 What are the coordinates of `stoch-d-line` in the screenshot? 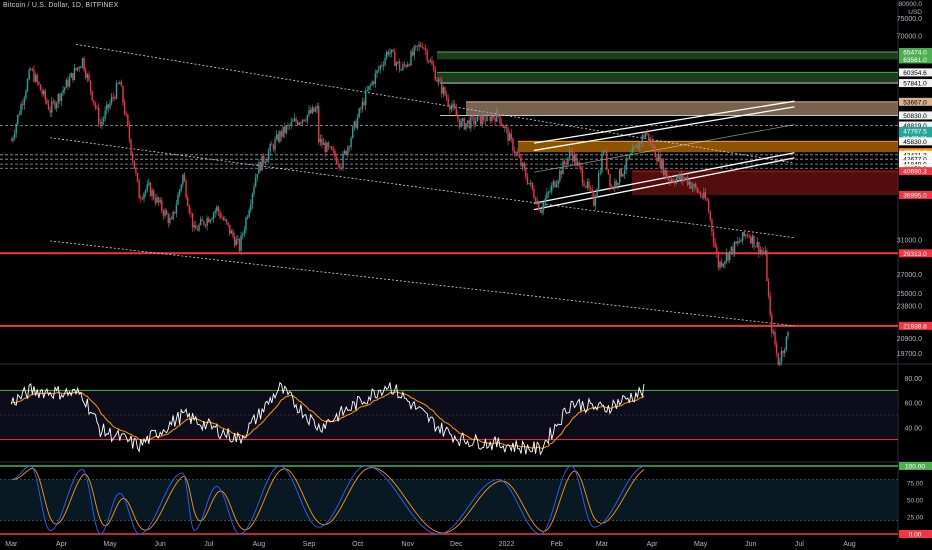 It's located at (328, 500).